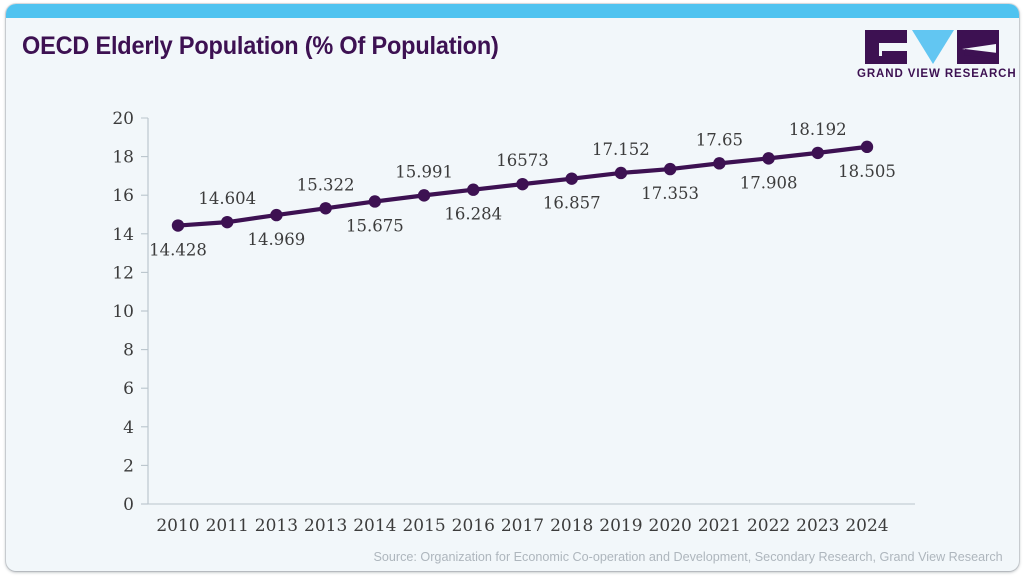 Image resolution: width=1025 pixels, height=577 pixels. What do you see at coordinates (123, 196) in the screenshot?
I see `y-tick-label: 16` at bounding box center [123, 196].